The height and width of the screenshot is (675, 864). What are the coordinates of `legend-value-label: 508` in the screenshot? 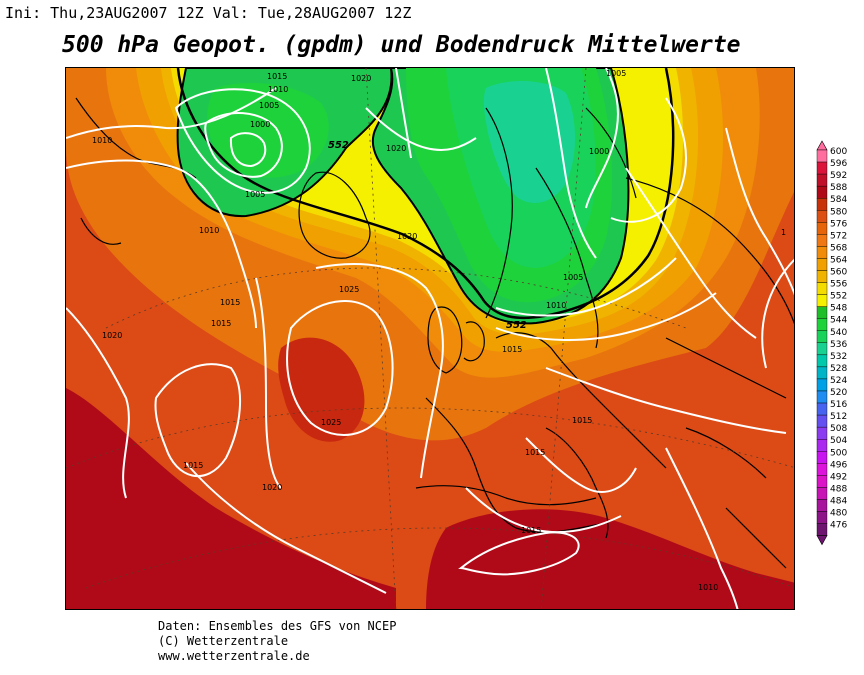 It's located at (838, 429).